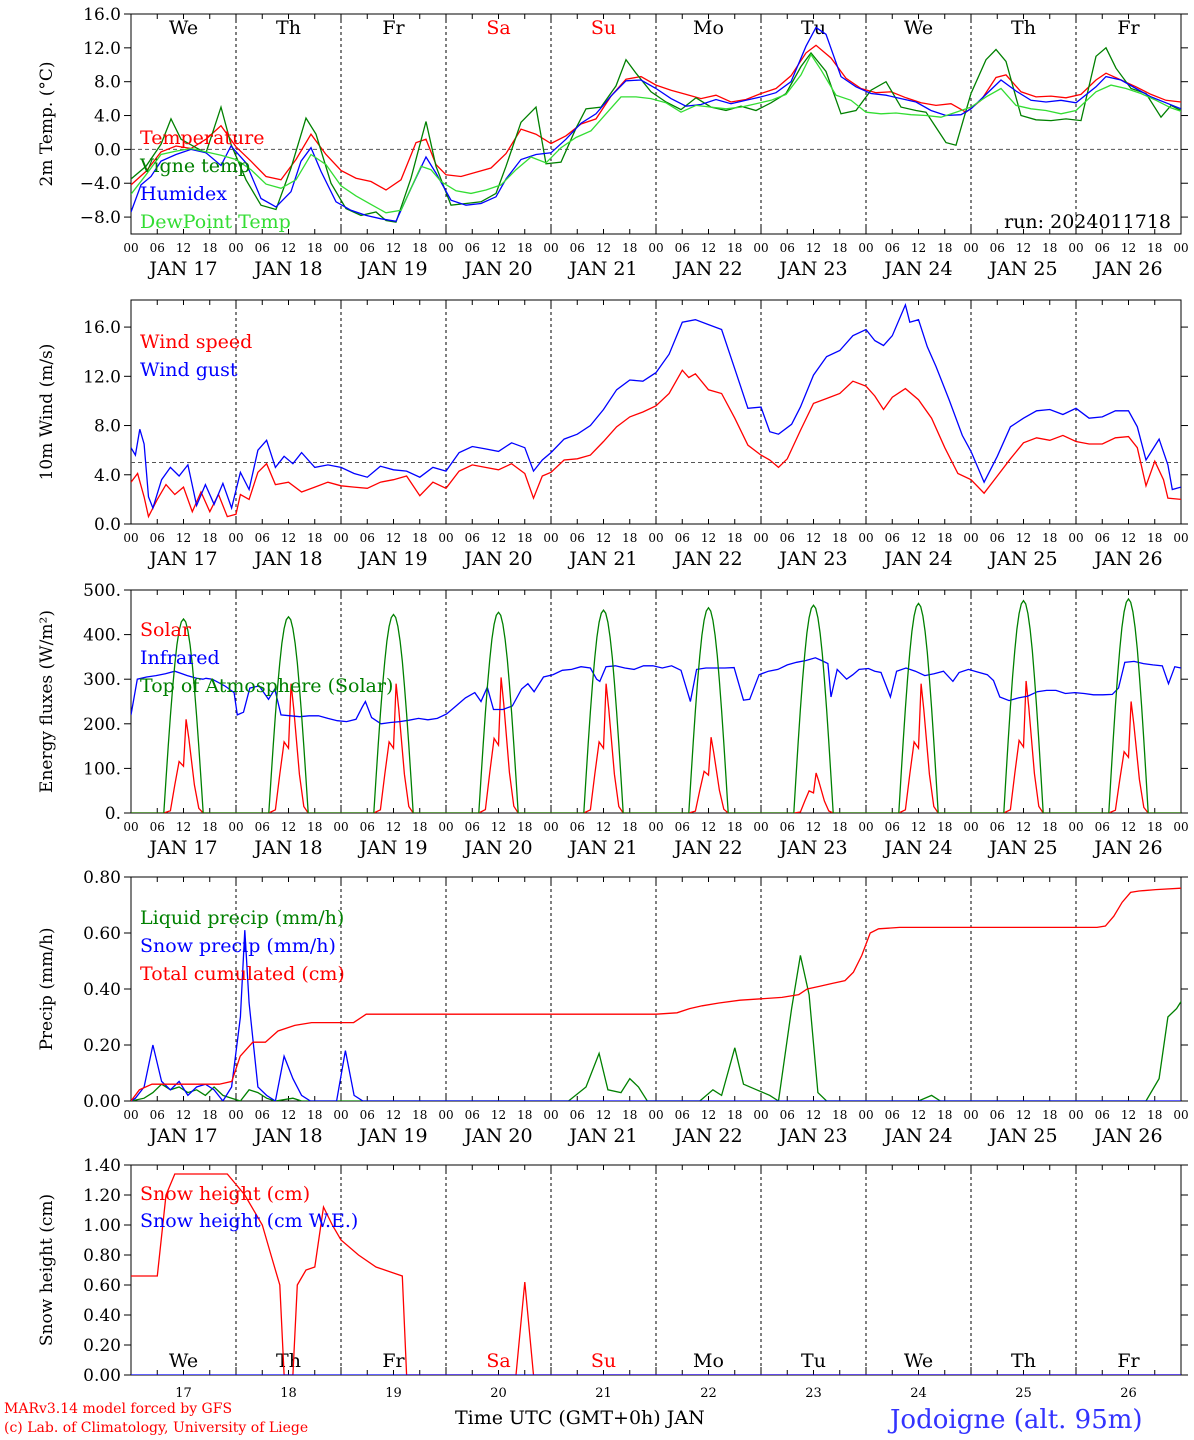  Describe the element at coordinates (812, 848) in the screenshot. I see `date-label: JAN 23` at that location.